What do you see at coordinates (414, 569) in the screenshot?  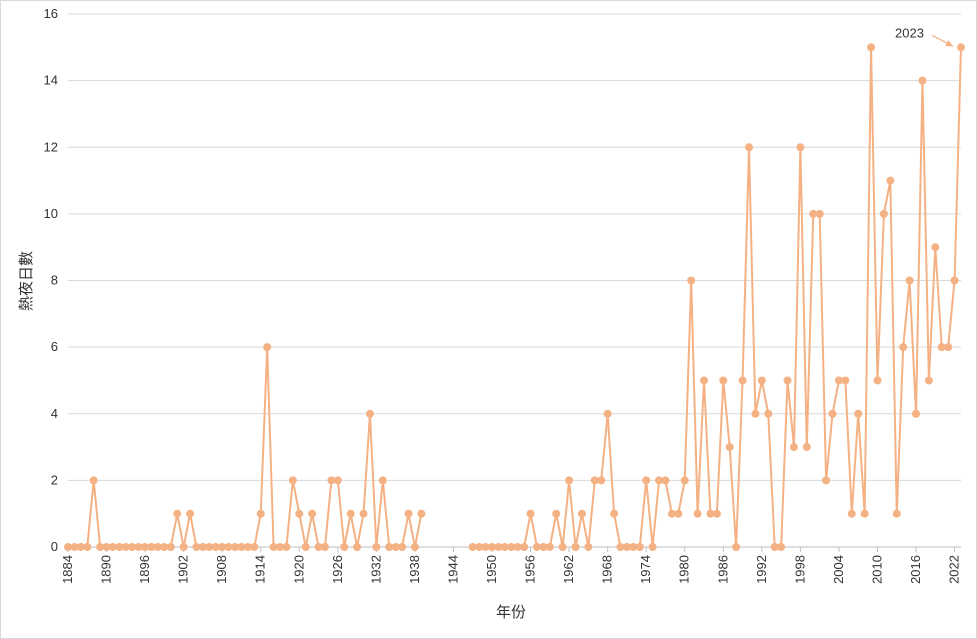 I see `x-tick-label: 1938` at bounding box center [414, 569].